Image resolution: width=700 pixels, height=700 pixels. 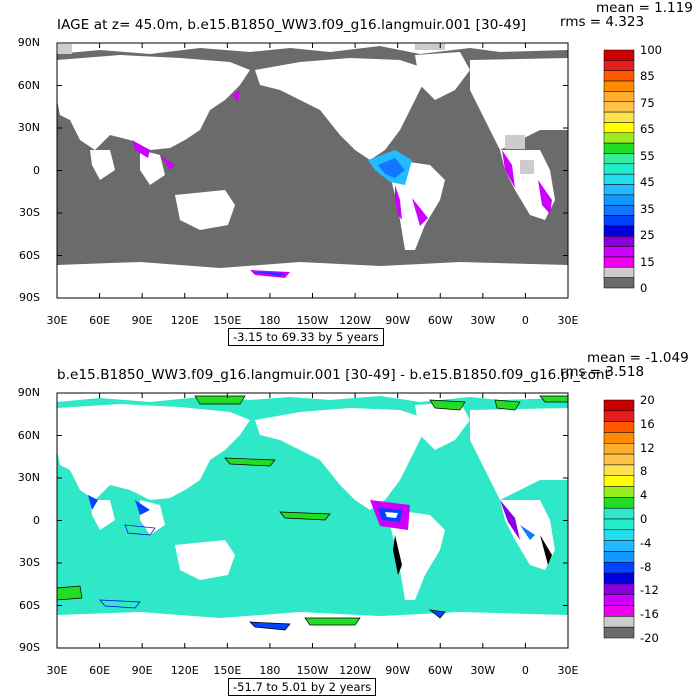 I want to click on colorbar-label: 100, so click(x=651, y=50).